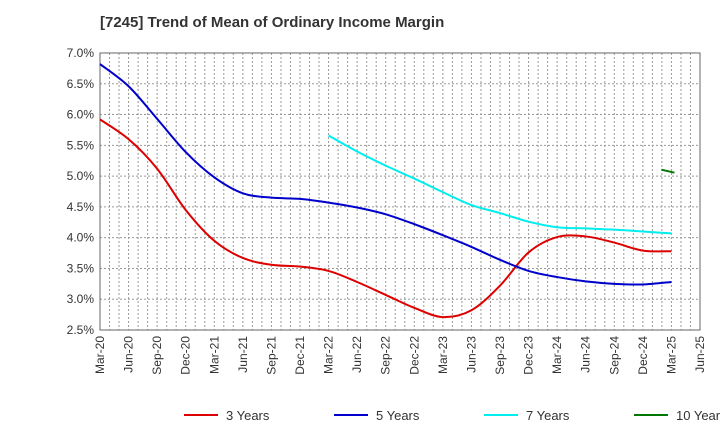  Describe the element at coordinates (643, 355) in the screenshot. I see `x-tick-label: Dec-24` at that location.